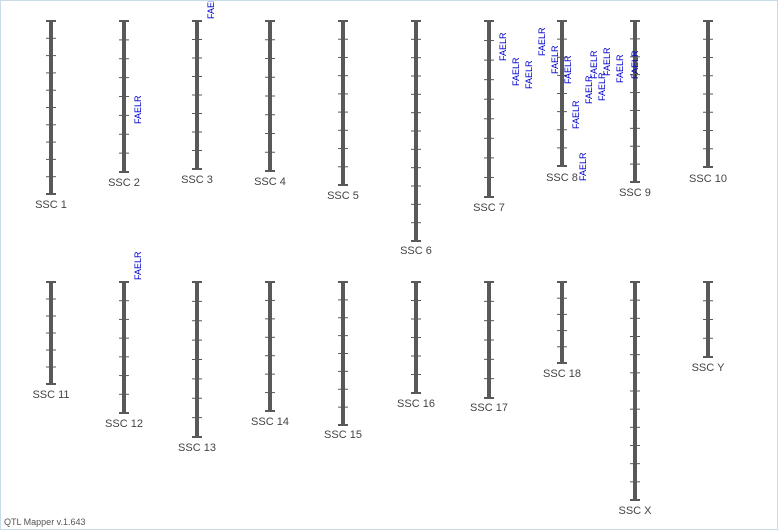  I want to click on chromosome-label: SSC 12, so click(124, 424).